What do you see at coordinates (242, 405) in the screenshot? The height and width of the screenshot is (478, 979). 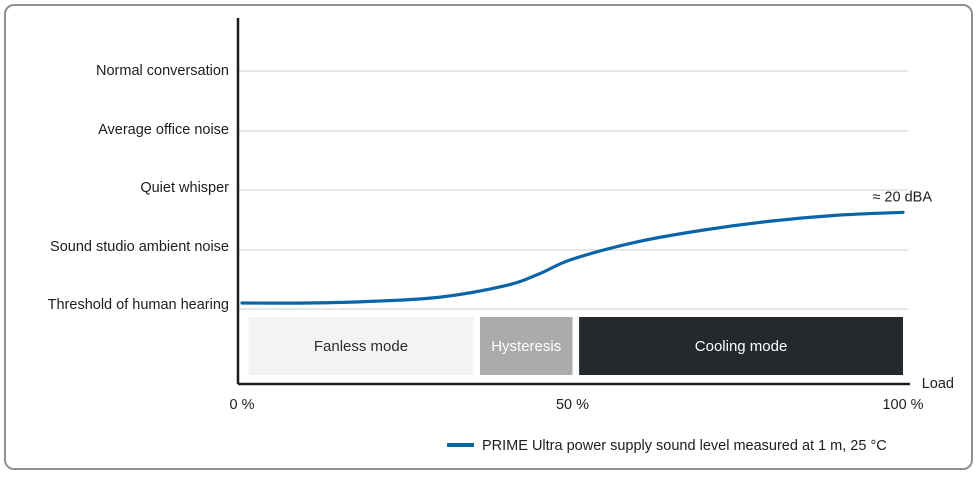 I see `x-tick-label: 0 %` at bounding box center [242, 405].